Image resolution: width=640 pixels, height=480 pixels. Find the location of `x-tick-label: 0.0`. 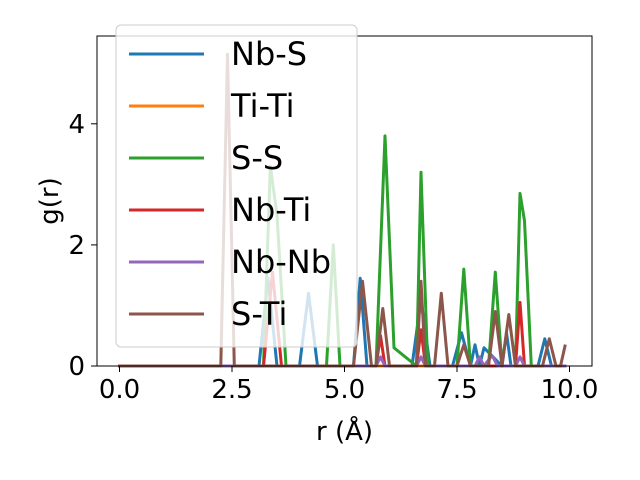

x-tick-label: 0.0 is located at coordinates (119, 390).